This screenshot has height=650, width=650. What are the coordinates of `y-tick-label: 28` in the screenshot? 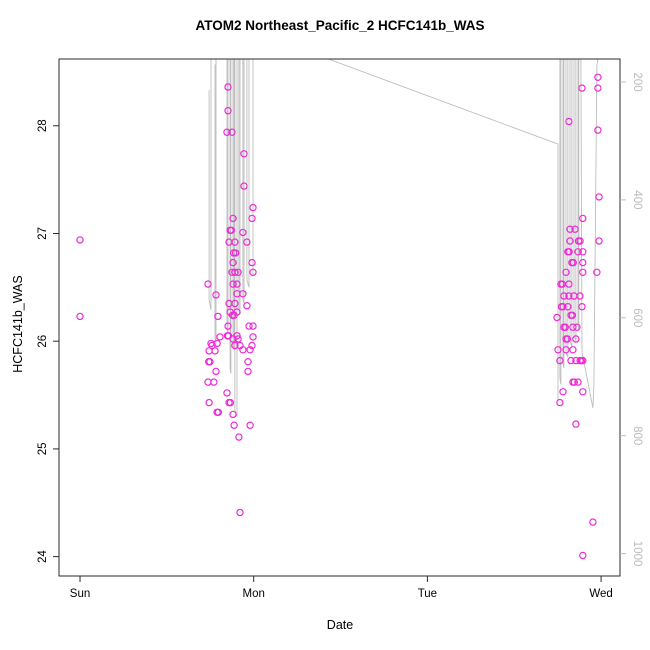 It's located at (43, 125).